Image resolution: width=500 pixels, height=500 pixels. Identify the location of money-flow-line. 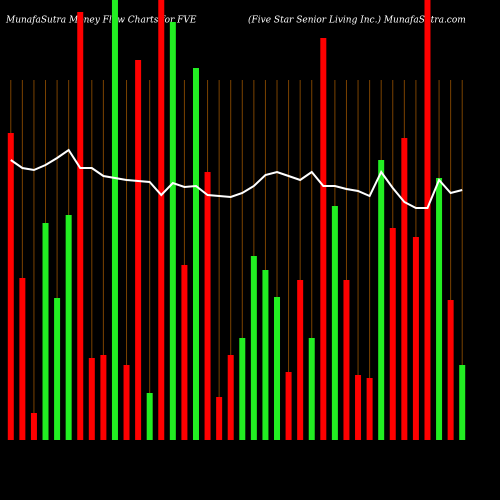
(236, 178).